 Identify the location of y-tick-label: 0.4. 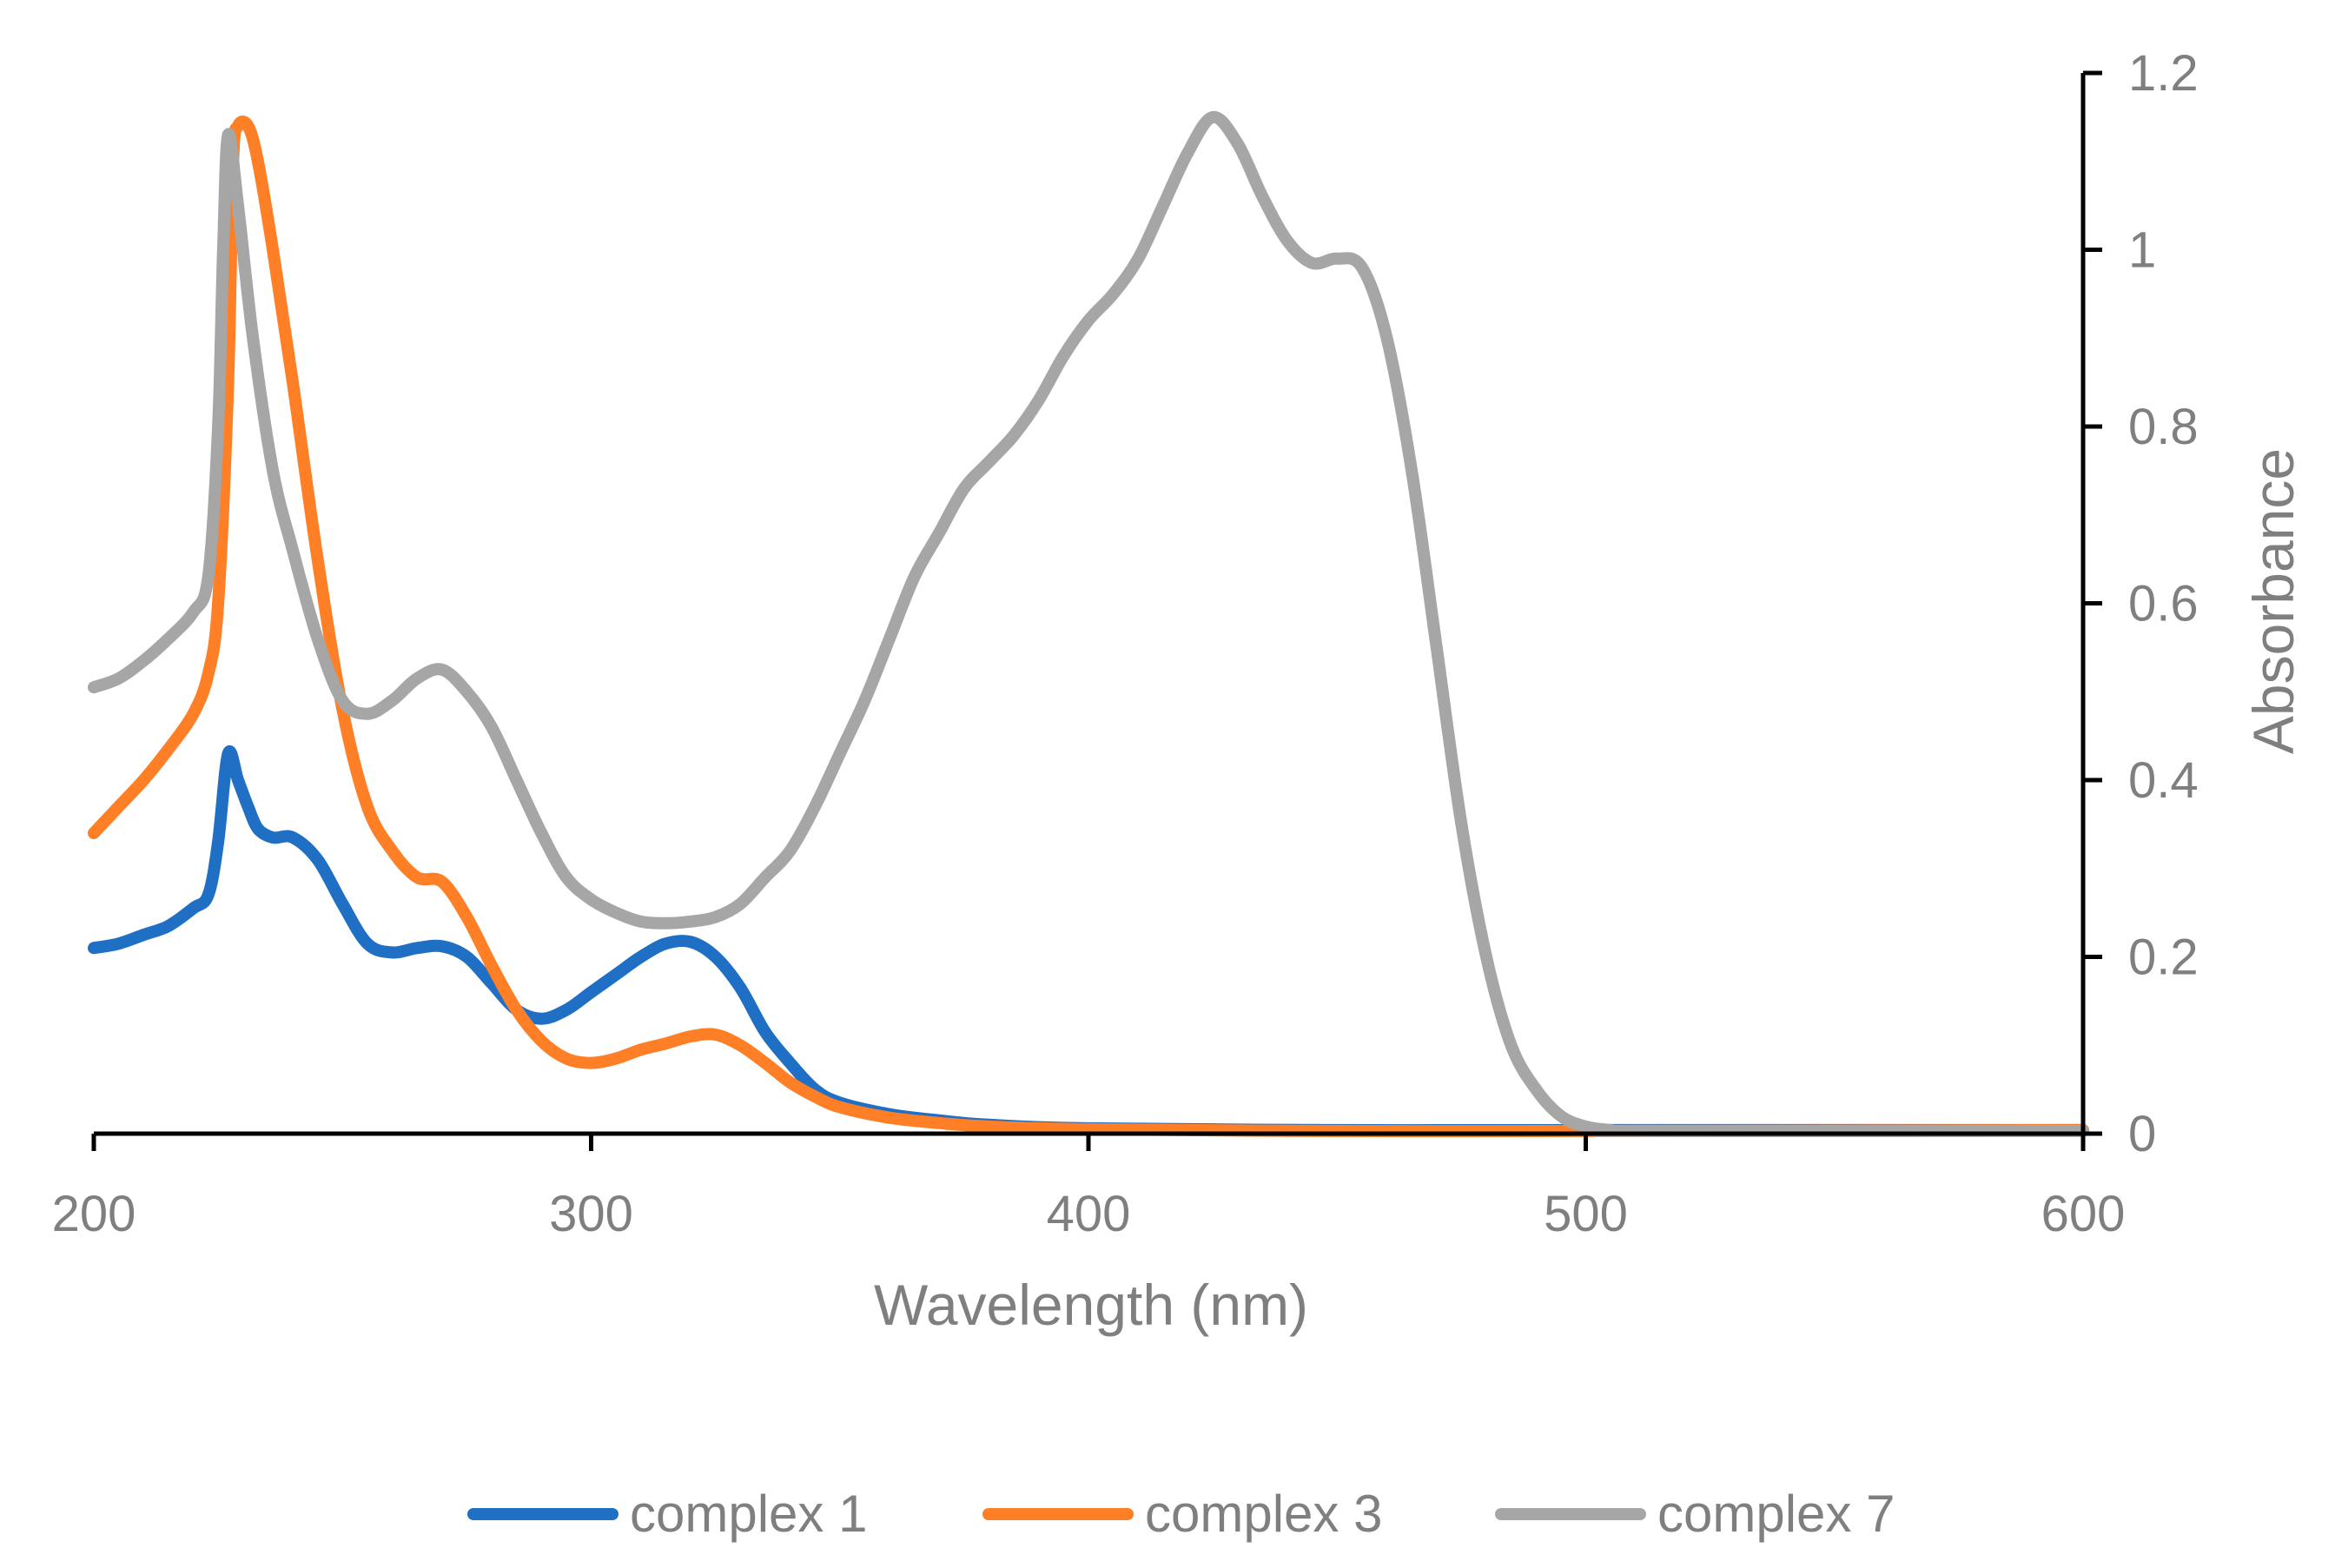
(2163, 780).